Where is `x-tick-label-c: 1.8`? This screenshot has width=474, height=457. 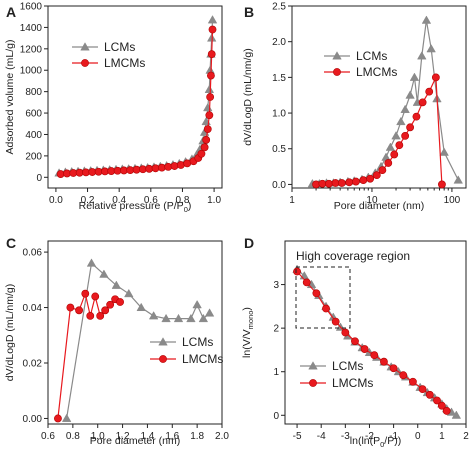 x-tick-label-c: 1.8 is located at coordinates (197, 436).